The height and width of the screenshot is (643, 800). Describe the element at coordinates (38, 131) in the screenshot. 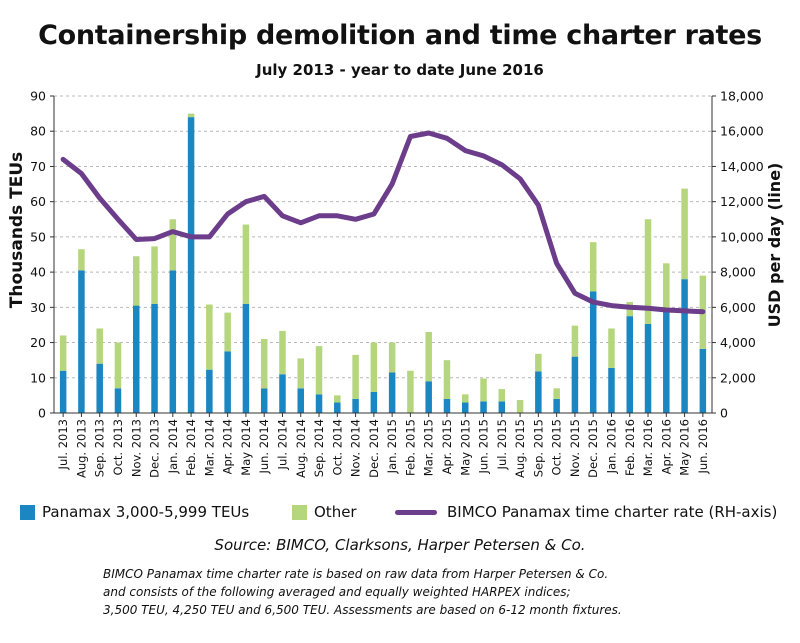

I see `y-tick-label: 80` at that location.